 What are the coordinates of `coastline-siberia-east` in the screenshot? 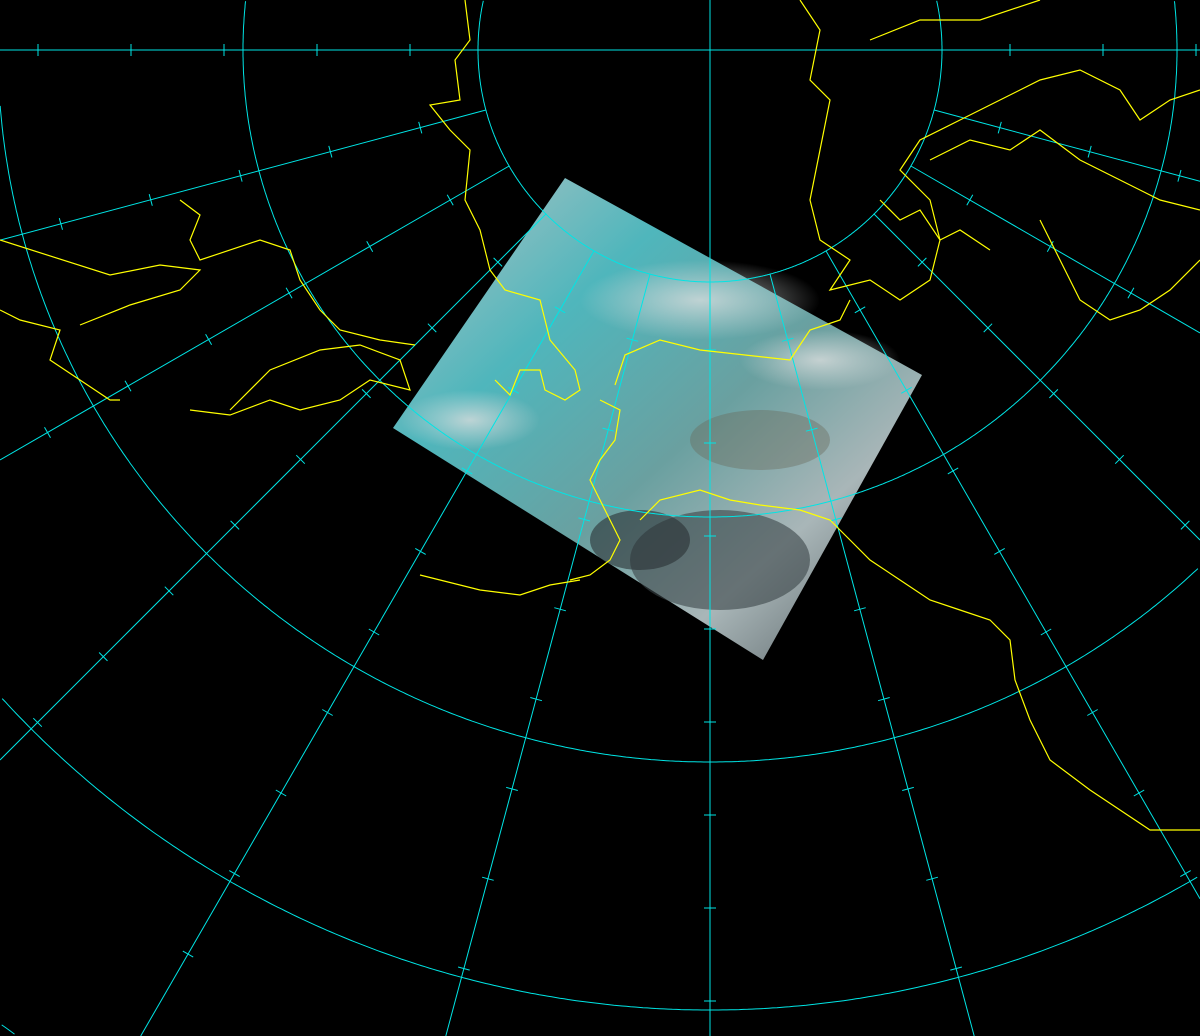 It's located at (300, 380).